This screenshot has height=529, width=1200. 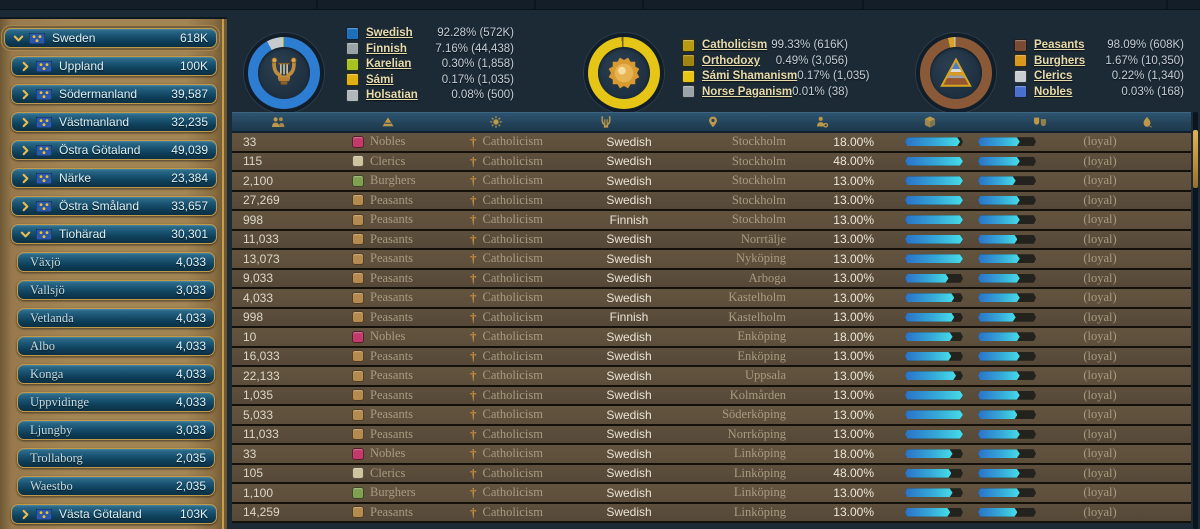 What do you see at coordinates (956, 73) in the screenshot?
I see `social-class-donut-chart` at bounding box center [956, 73].